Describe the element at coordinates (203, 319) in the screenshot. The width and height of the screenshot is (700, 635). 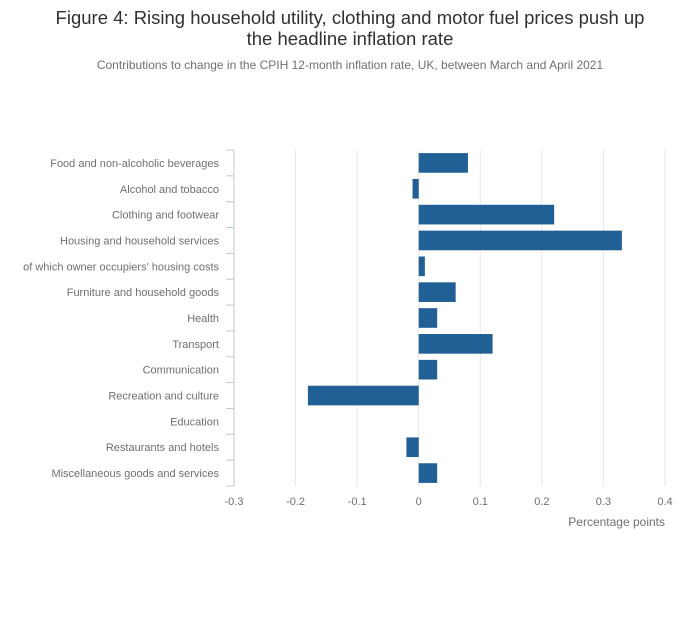
I see `category-label: Health` at that location.